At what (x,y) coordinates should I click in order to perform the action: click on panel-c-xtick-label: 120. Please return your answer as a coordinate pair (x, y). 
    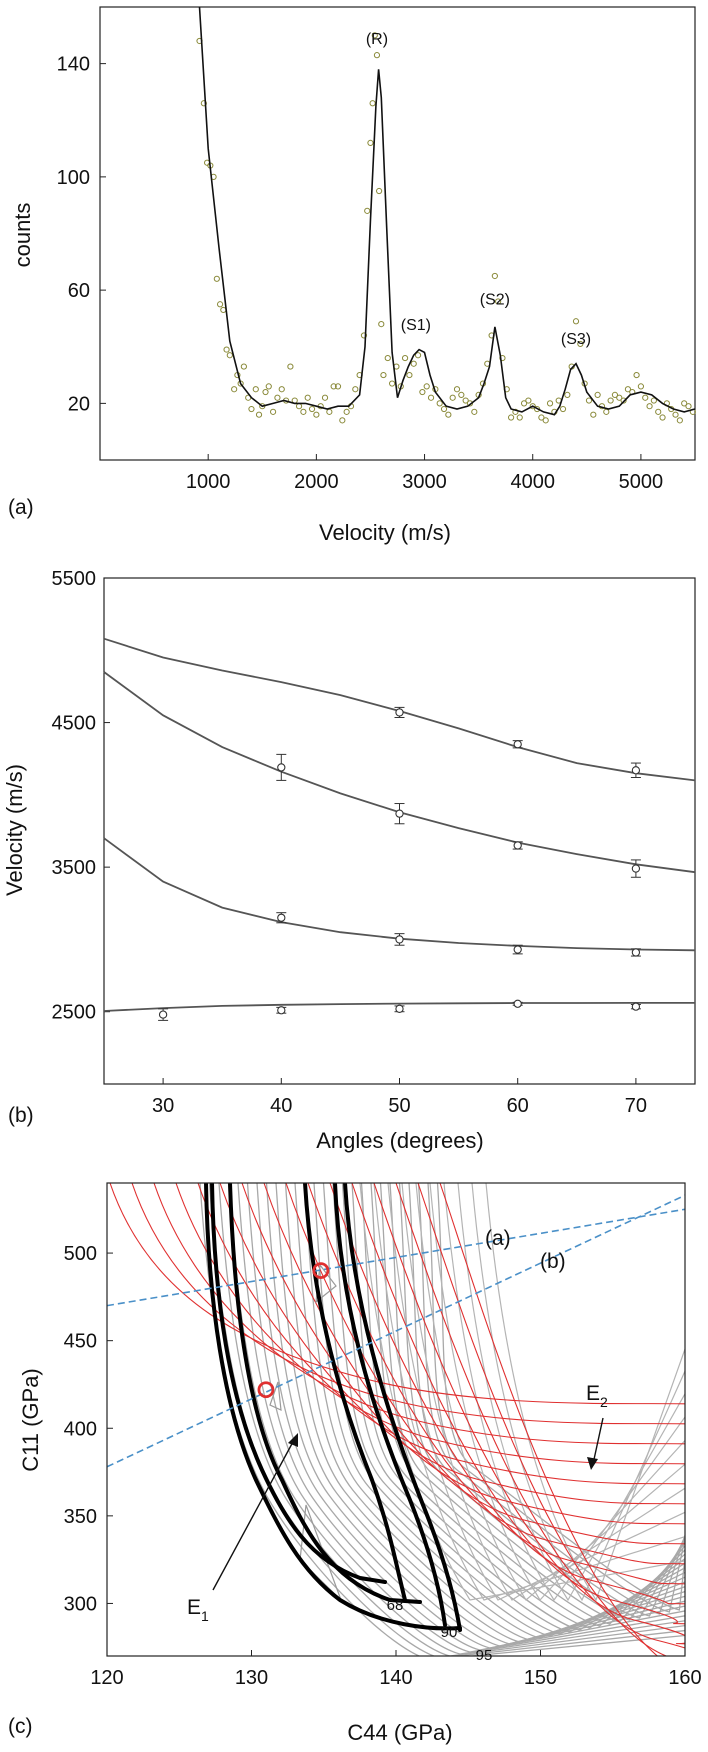
    Looking at the image, I should click on (106, 1678).